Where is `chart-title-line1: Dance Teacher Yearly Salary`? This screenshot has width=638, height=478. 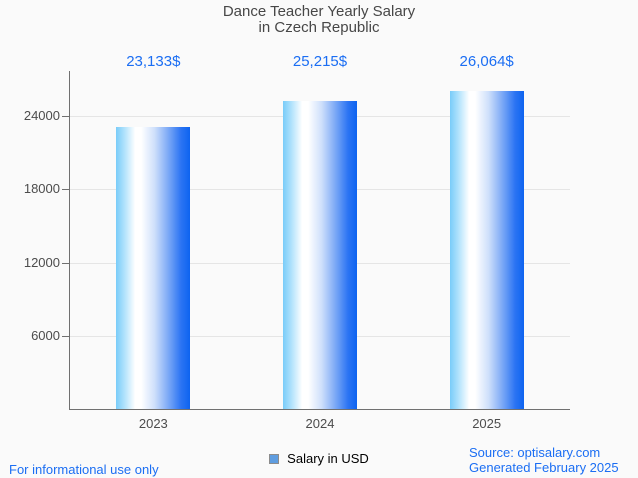 chart-title-line1: Dance Teacher Yearly Salary is located at coordinates (319, 11).